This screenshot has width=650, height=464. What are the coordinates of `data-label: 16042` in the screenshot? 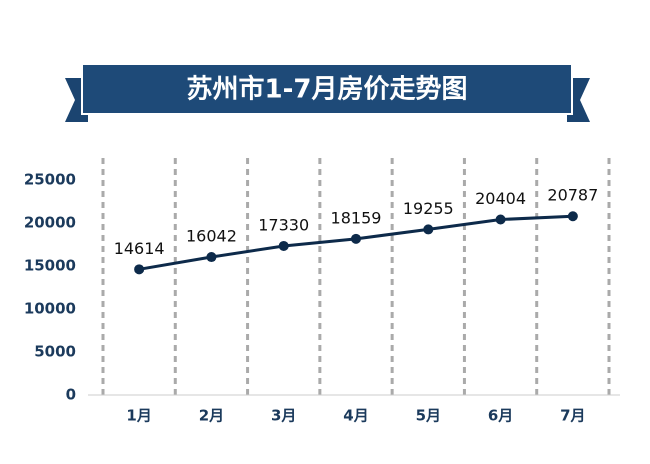 It's located at (211, 236).